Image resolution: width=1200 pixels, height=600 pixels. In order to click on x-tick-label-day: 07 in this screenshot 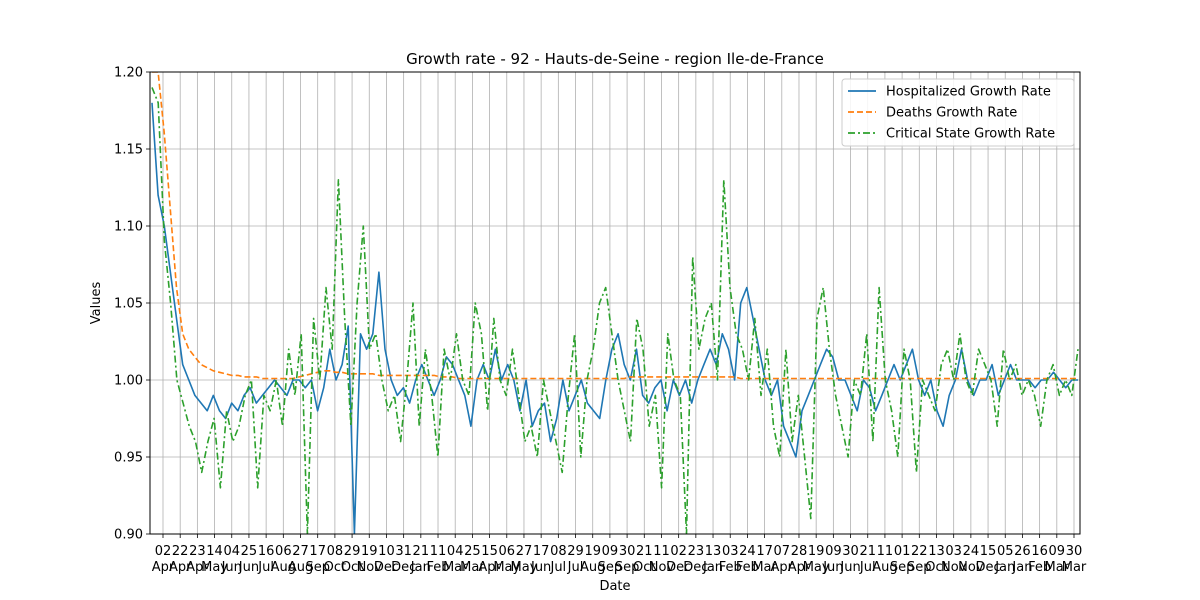, I will do `click(782, 551)`.